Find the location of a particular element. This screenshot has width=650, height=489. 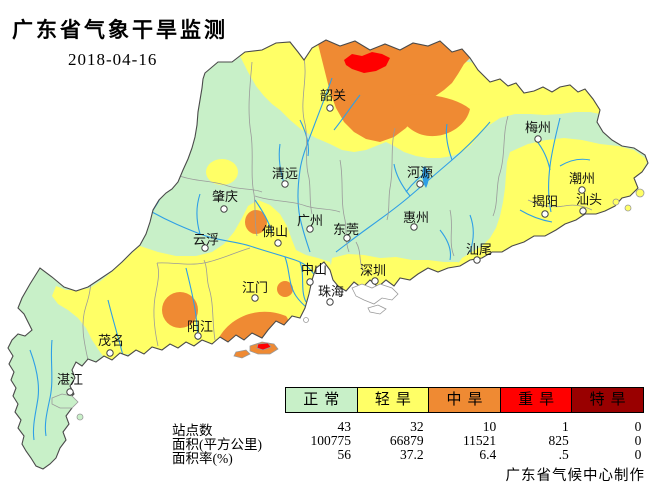

legend-chip-2: 中旱 is located at coordinates (464, 400).